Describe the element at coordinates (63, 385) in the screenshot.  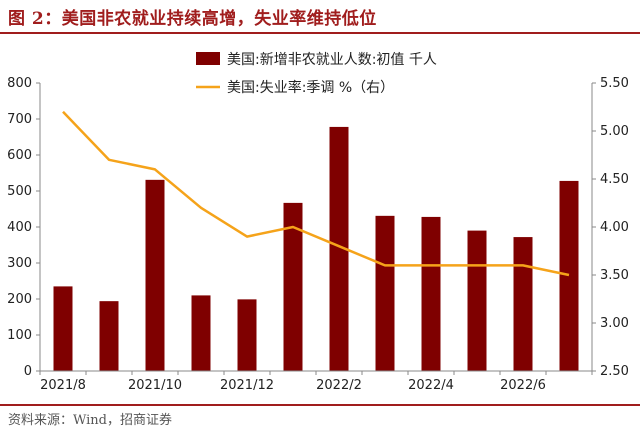
I see `x-tick-label: 2021/8` at that location.